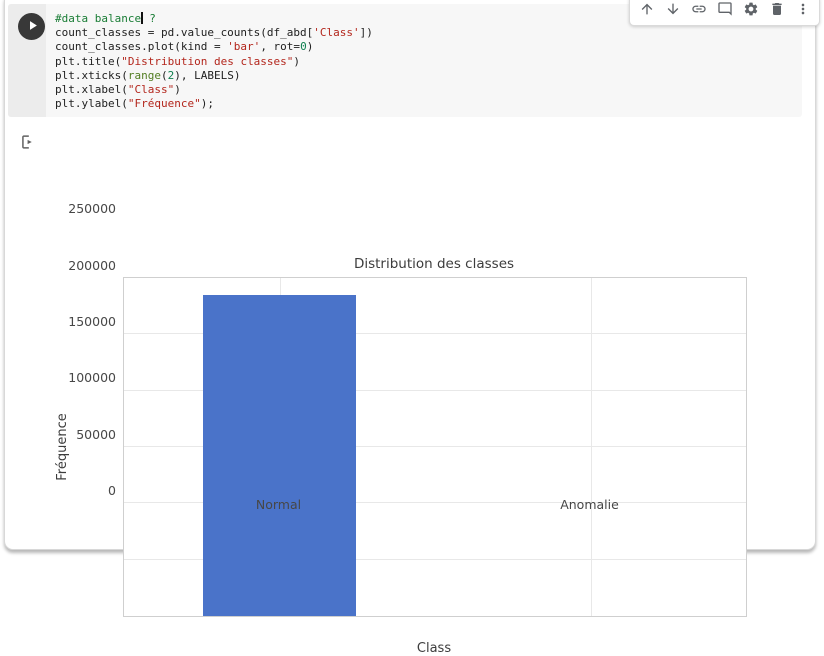  Describe the element at coordinates (112, 490) in the screenshot. I see `y-tick-label: 0` at that location.